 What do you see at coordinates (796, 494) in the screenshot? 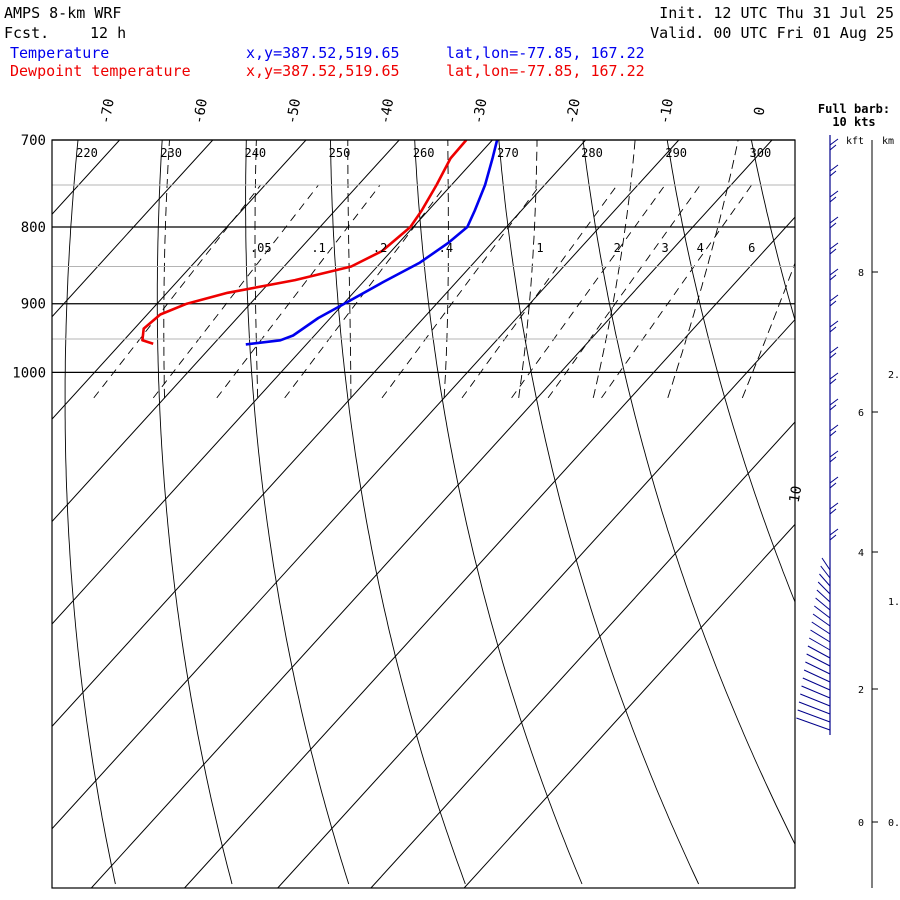
I see `temperature-tick-label: 10` at bounding box center [796, 494].